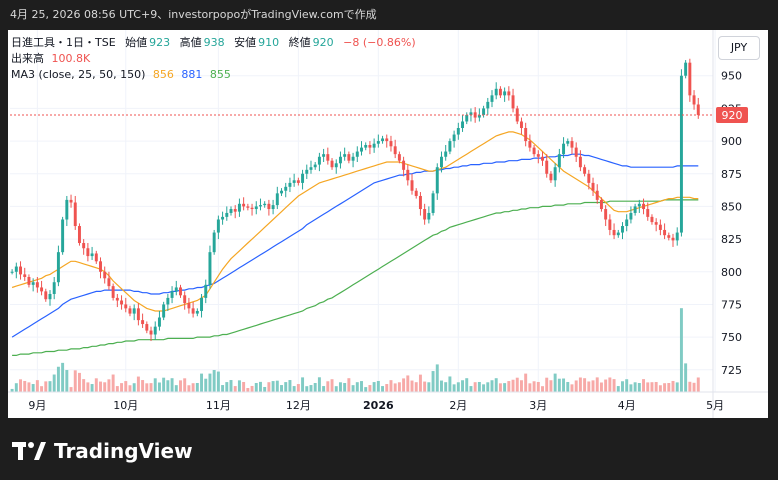  I want to click on y-tick-label: 875, so click(731, 174).